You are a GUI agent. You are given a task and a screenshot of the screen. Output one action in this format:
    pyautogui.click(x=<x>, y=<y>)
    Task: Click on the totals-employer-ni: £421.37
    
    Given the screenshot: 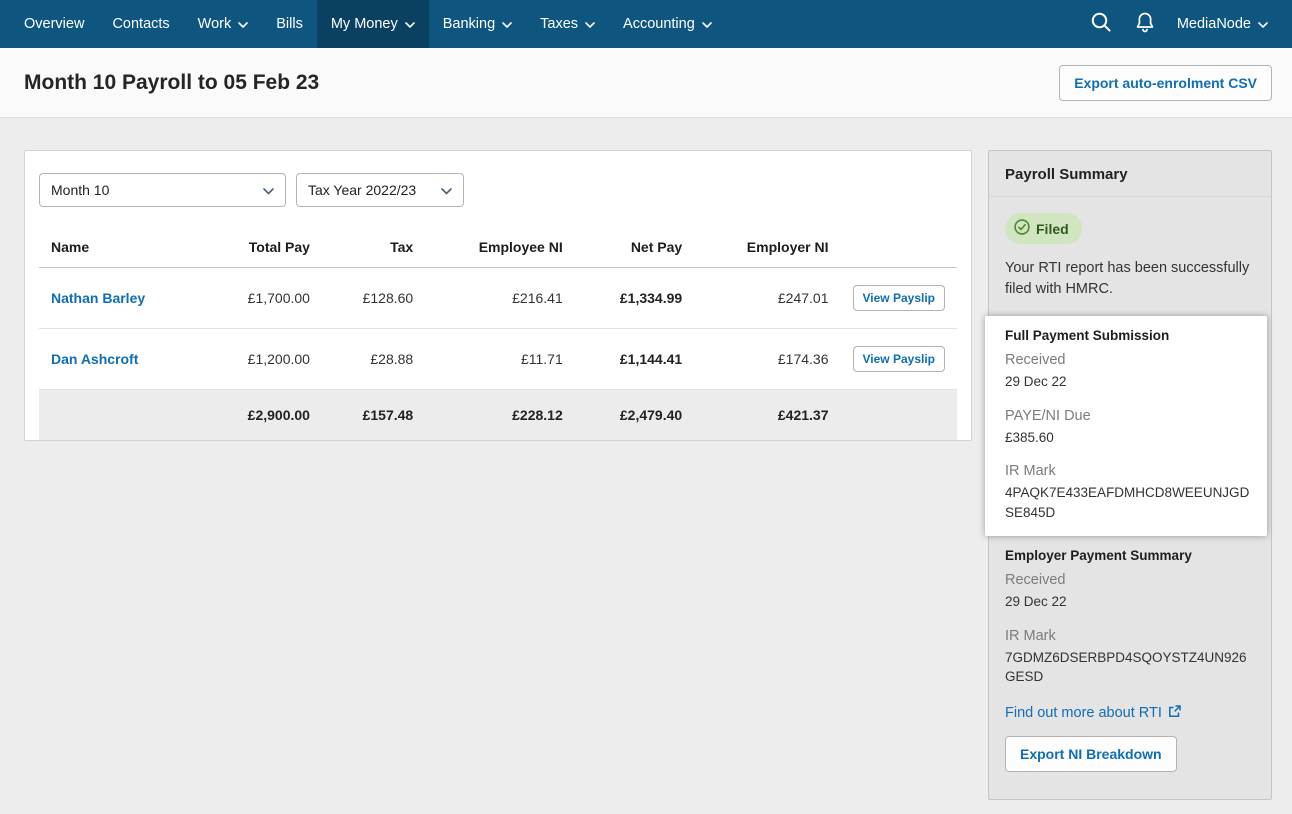 What is the action you would take?
    pyautogui.click(x=767, y=414)
    